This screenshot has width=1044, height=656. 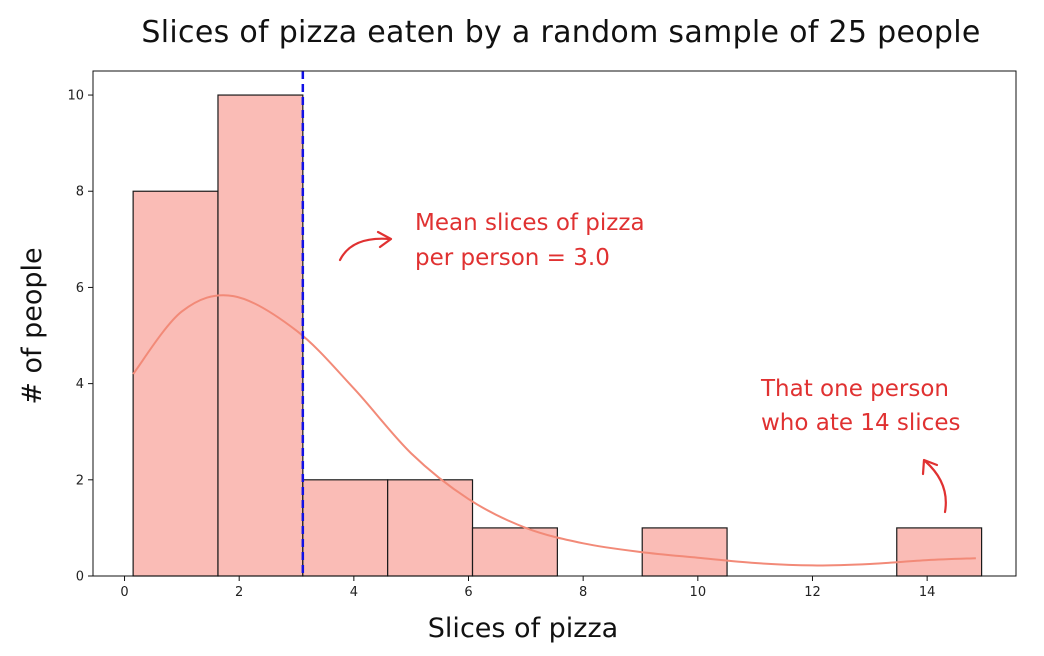 I want to click on y-tick-label: 4, so click(x=80, y=384).